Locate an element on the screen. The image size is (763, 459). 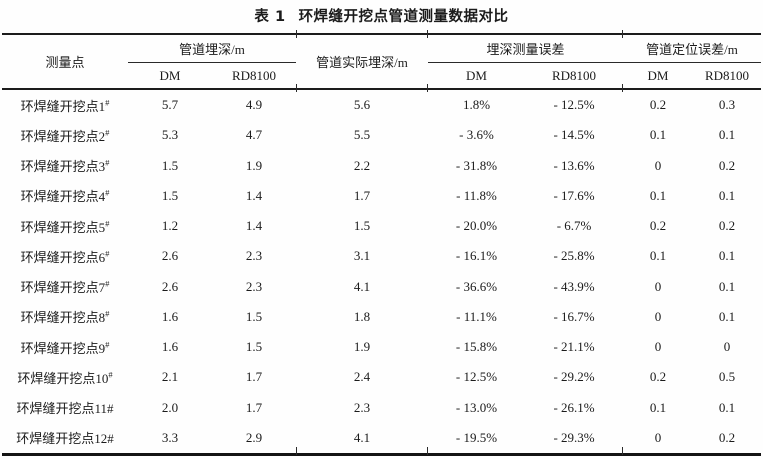
header-sub-row: DM RD8100 DM RD8100 DM RD8100 is located at coordinates (381, 76).